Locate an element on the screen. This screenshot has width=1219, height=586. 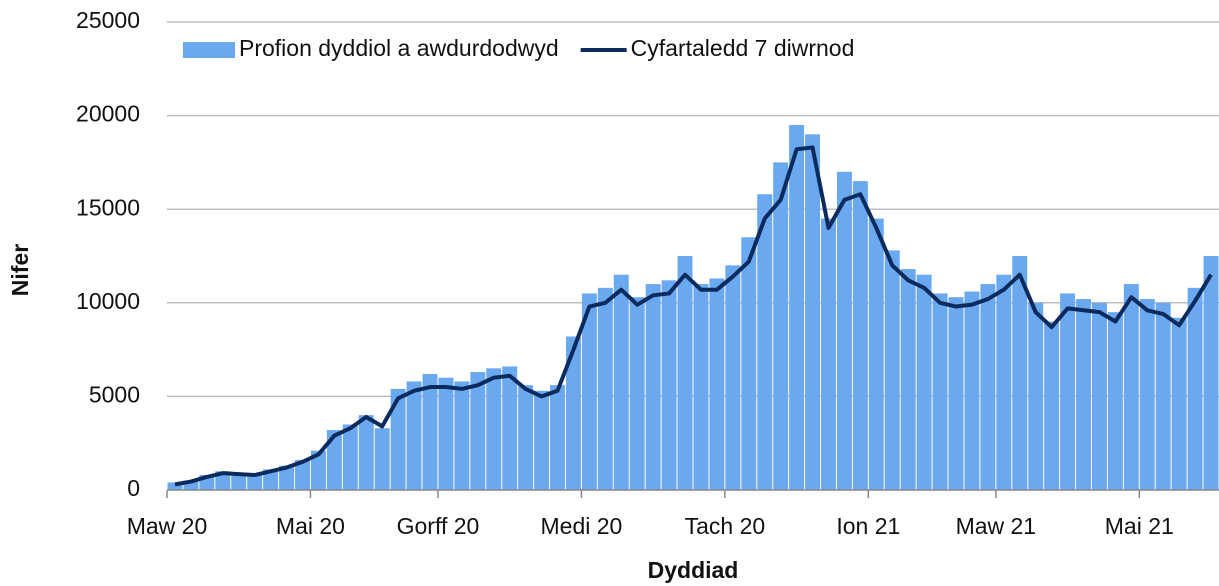
x-tick-label: Ion 21 is located at coordinates (868, 526).